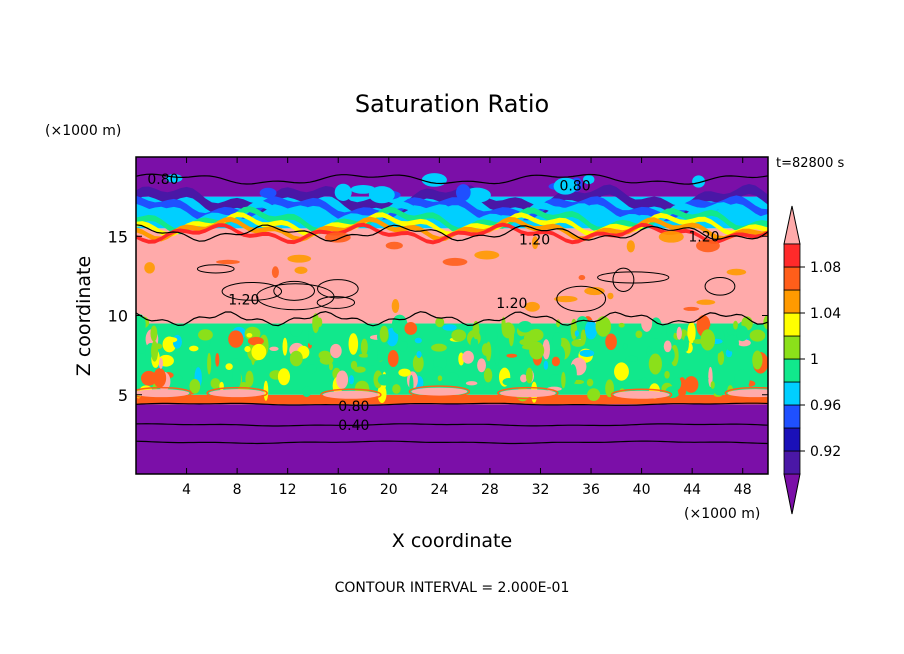  Describe the element at coordinates (541, 490) in the screenshot. I see `x-tick-label: 32` at that location.